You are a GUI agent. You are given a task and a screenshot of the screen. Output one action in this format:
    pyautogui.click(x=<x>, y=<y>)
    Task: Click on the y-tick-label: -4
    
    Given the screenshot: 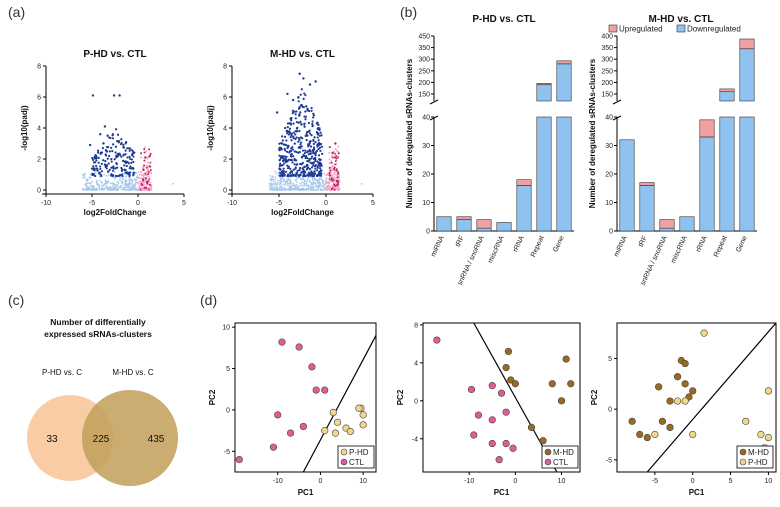 What is the action you would take?
    pyautogui.click(x=415, y=439)
    